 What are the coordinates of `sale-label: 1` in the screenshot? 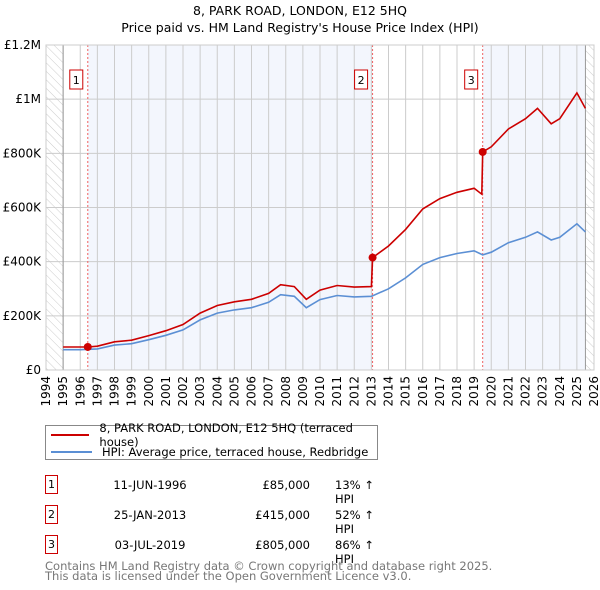 It's located at (76, 80).